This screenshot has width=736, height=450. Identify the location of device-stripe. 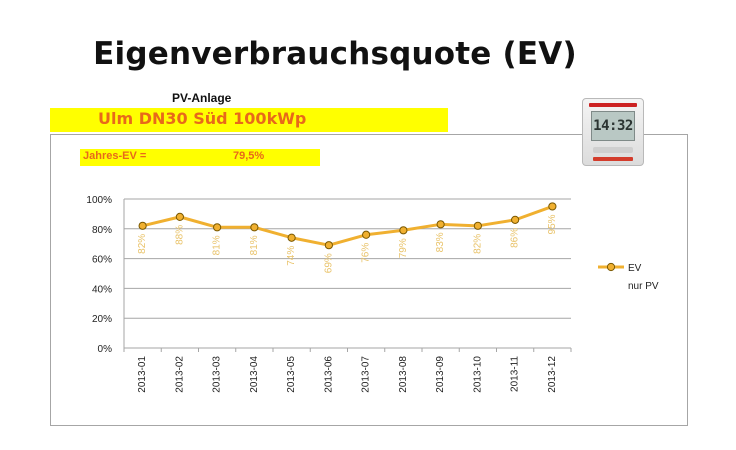
(613, 159).